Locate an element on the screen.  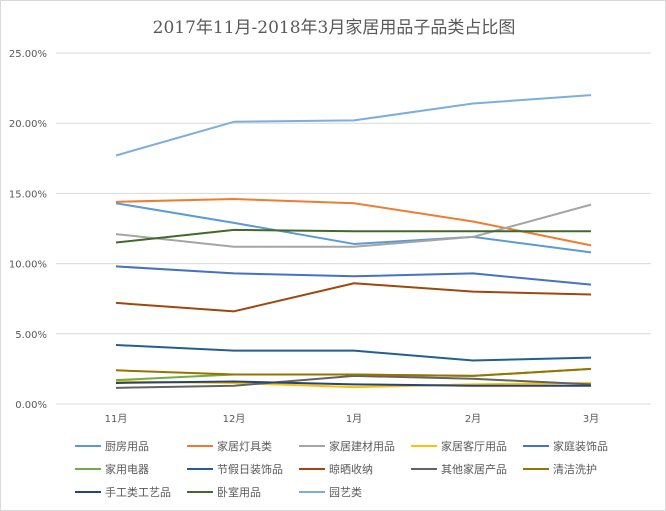
legend-item: 家用电器 is located at coordinates (131, 469).